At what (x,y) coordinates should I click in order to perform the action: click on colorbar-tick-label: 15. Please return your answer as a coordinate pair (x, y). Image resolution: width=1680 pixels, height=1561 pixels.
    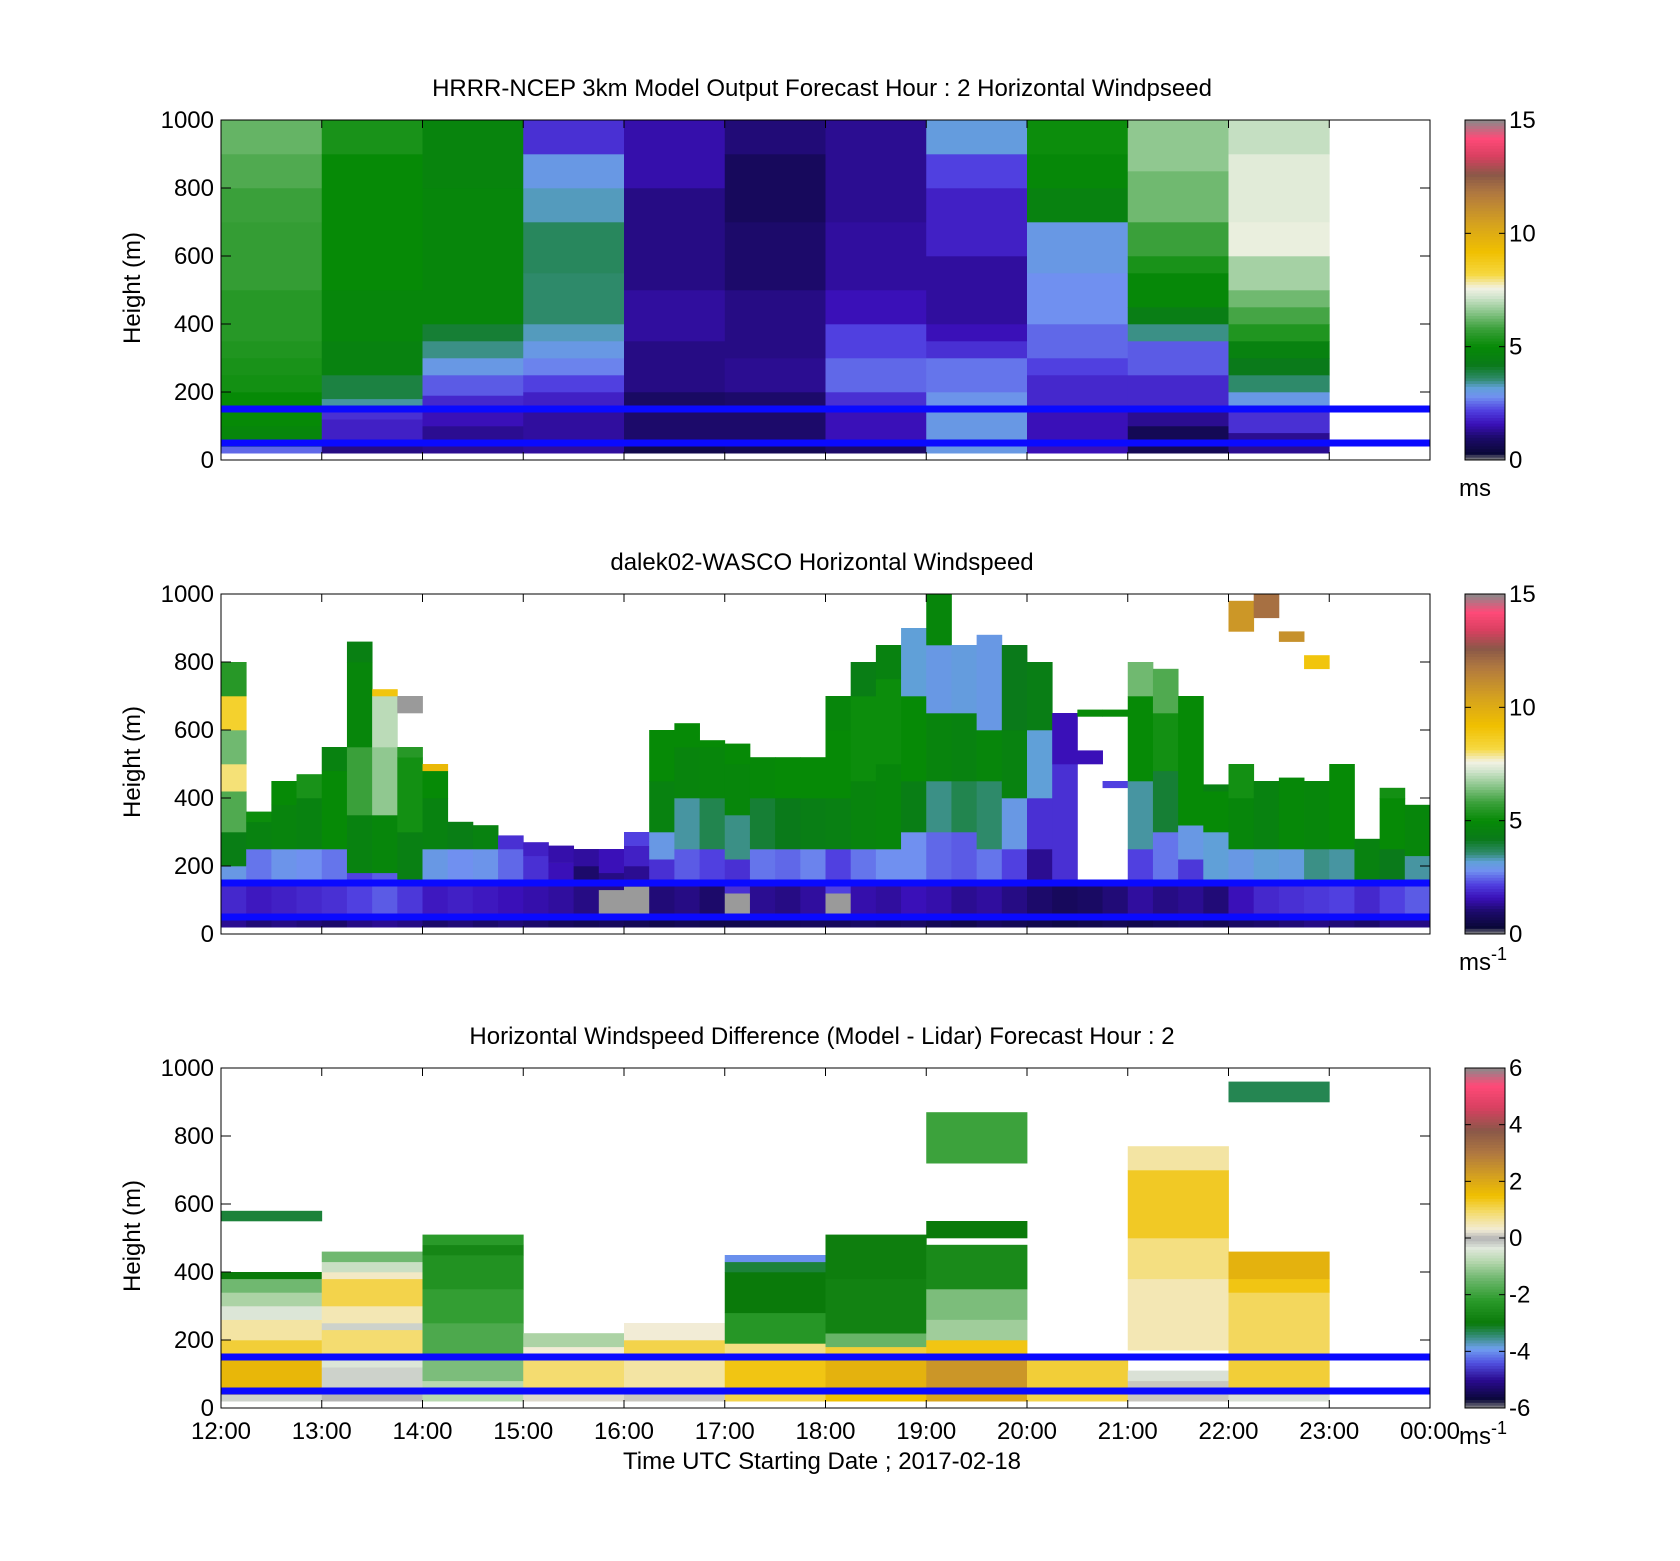
    Looking at the image, I should click on (1522, 594).